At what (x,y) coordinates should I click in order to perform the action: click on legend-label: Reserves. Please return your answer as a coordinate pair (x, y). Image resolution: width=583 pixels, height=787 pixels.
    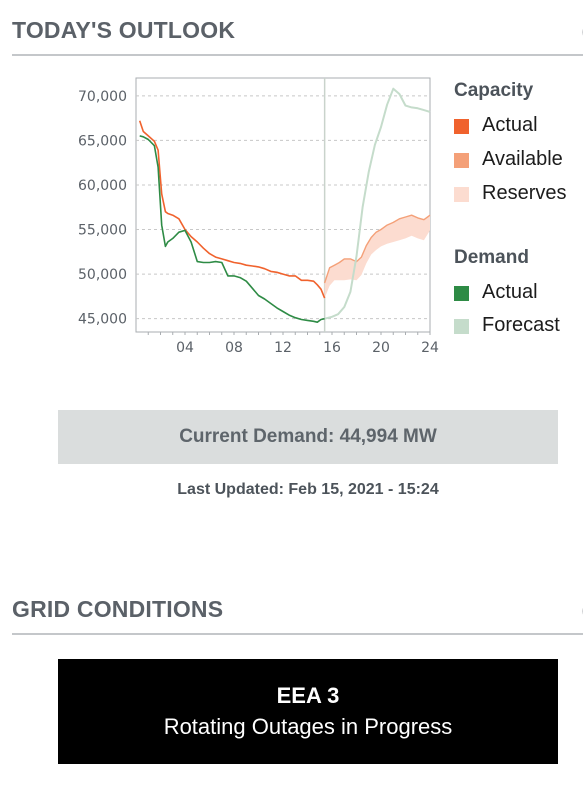
    Looking at the image, I should click on (524, 193).